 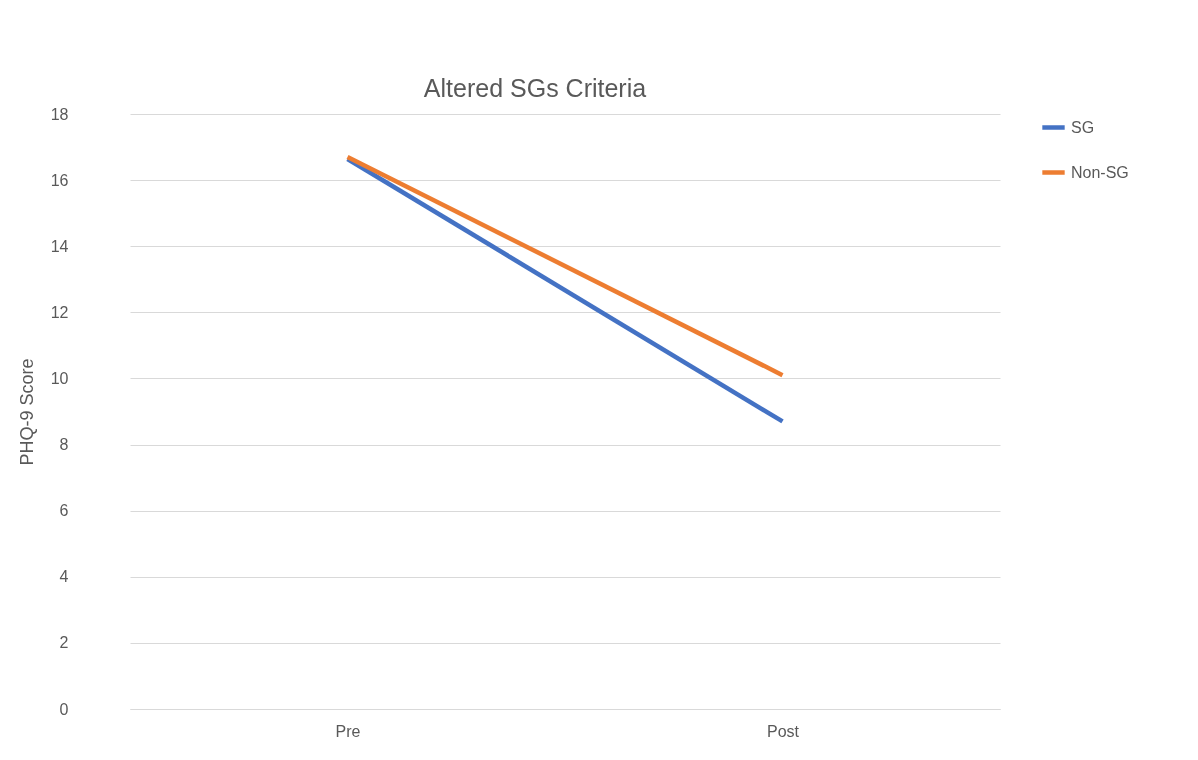 I want to click on y-tick-label: 0, so click(x=64, y=709).